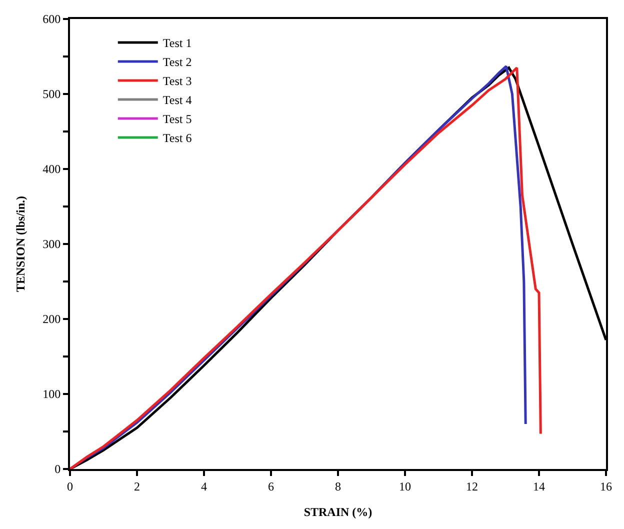 The image size is (624, 529). Describe the element at coordinates (177, 119) in the screenshot. I see `legend-label: Test 5` at that location.